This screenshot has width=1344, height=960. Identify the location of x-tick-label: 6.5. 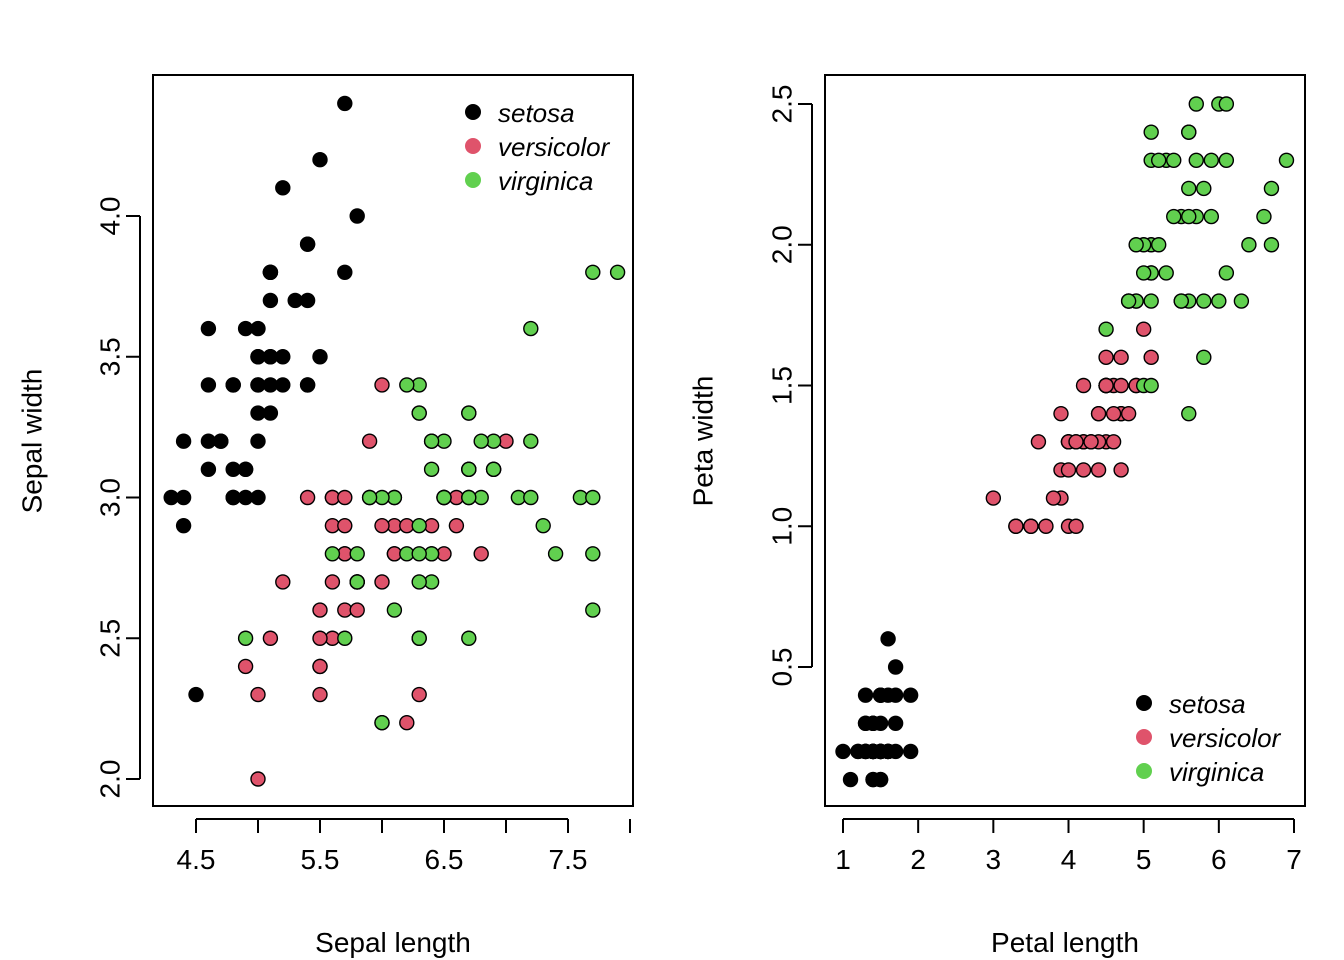
(444, 859).